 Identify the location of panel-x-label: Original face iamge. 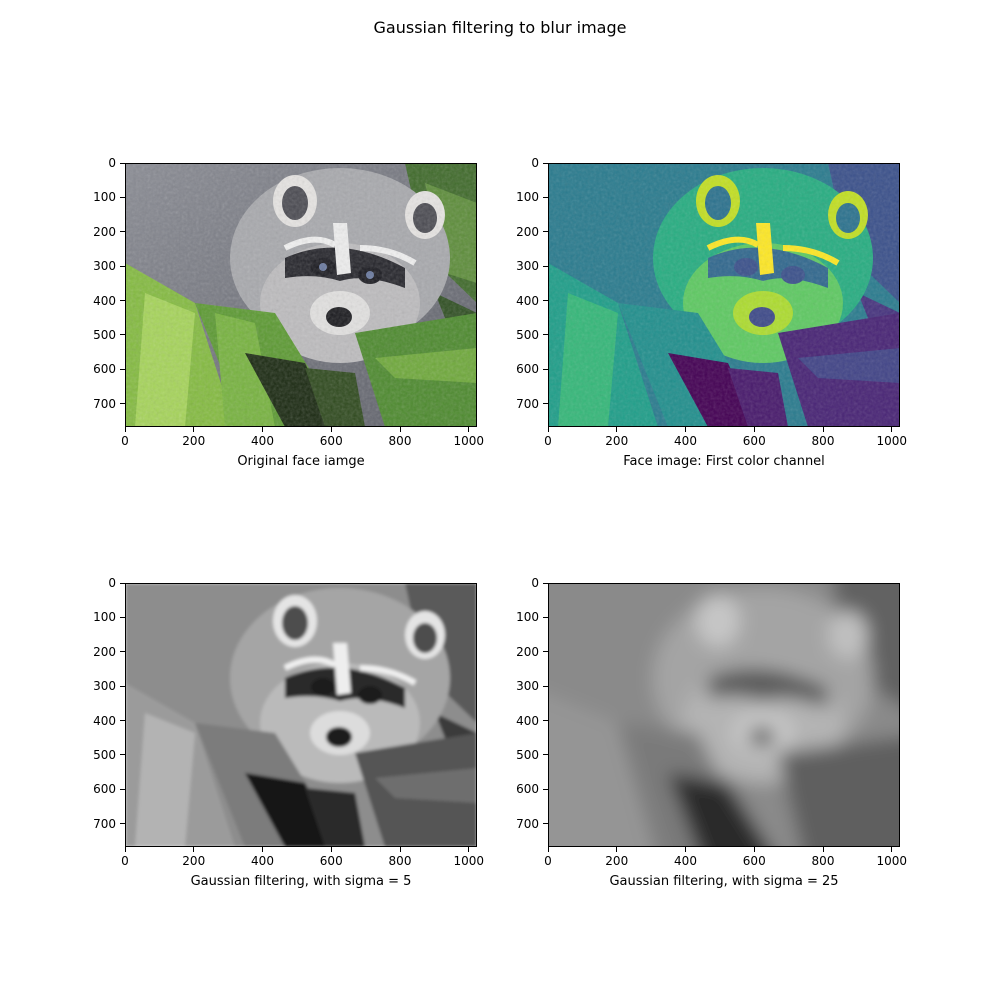
(301, 461).